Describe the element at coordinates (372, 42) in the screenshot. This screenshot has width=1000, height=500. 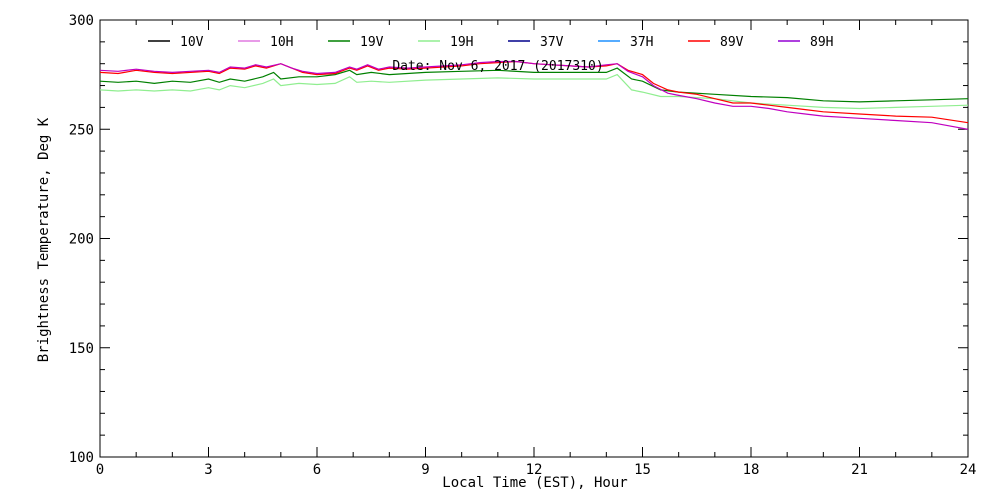
I see `legend-label-19v: 19V` at that location.